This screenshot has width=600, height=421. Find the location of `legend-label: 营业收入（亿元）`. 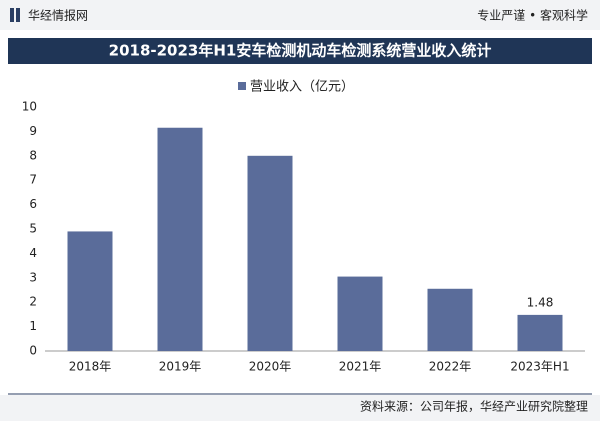

legend-label: 营业收入（亿元） is located at coordinates (302, 87).